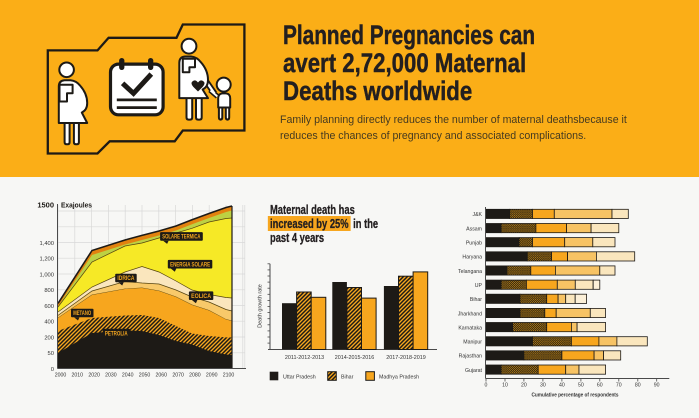  Describe the element at coordinates (61, 376) in the screenshot. I see `svg-text: 2000` at that location.